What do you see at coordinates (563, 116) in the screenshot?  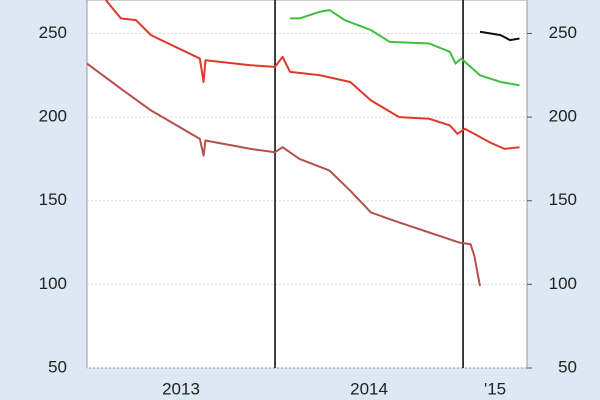 I see `y2-tick-label: 200` at bounding box center [563, 116].